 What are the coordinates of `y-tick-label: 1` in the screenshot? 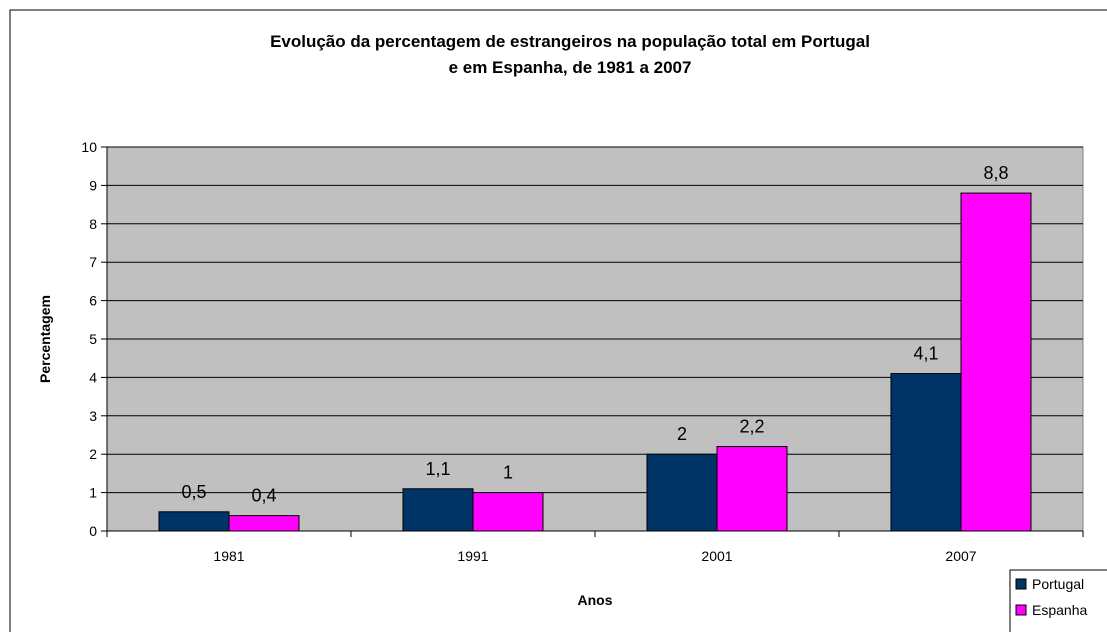 It's located at (93, 493).